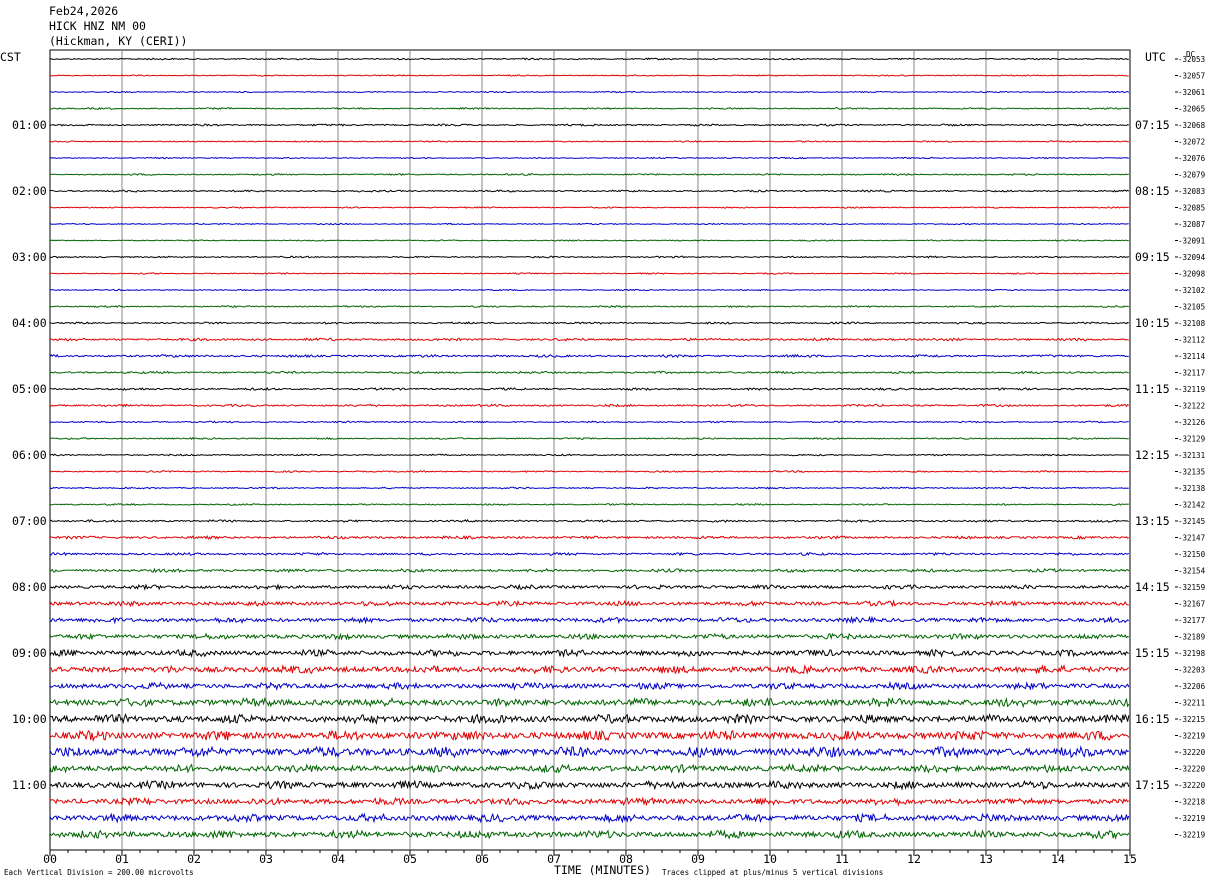 The height and width of the screenshot is (886, 1210). What do you see at coordinates (1191, 719) in the screenshot?
I see `dc-offset-label: -32215` at bounding box center [1191, 719].